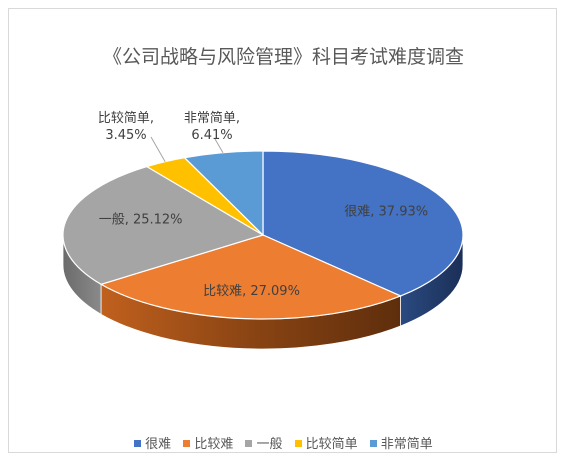 The width and height of the screenshot is (565, 465). I want to click on legend-label-3: 比较简单, so click(331, 444).